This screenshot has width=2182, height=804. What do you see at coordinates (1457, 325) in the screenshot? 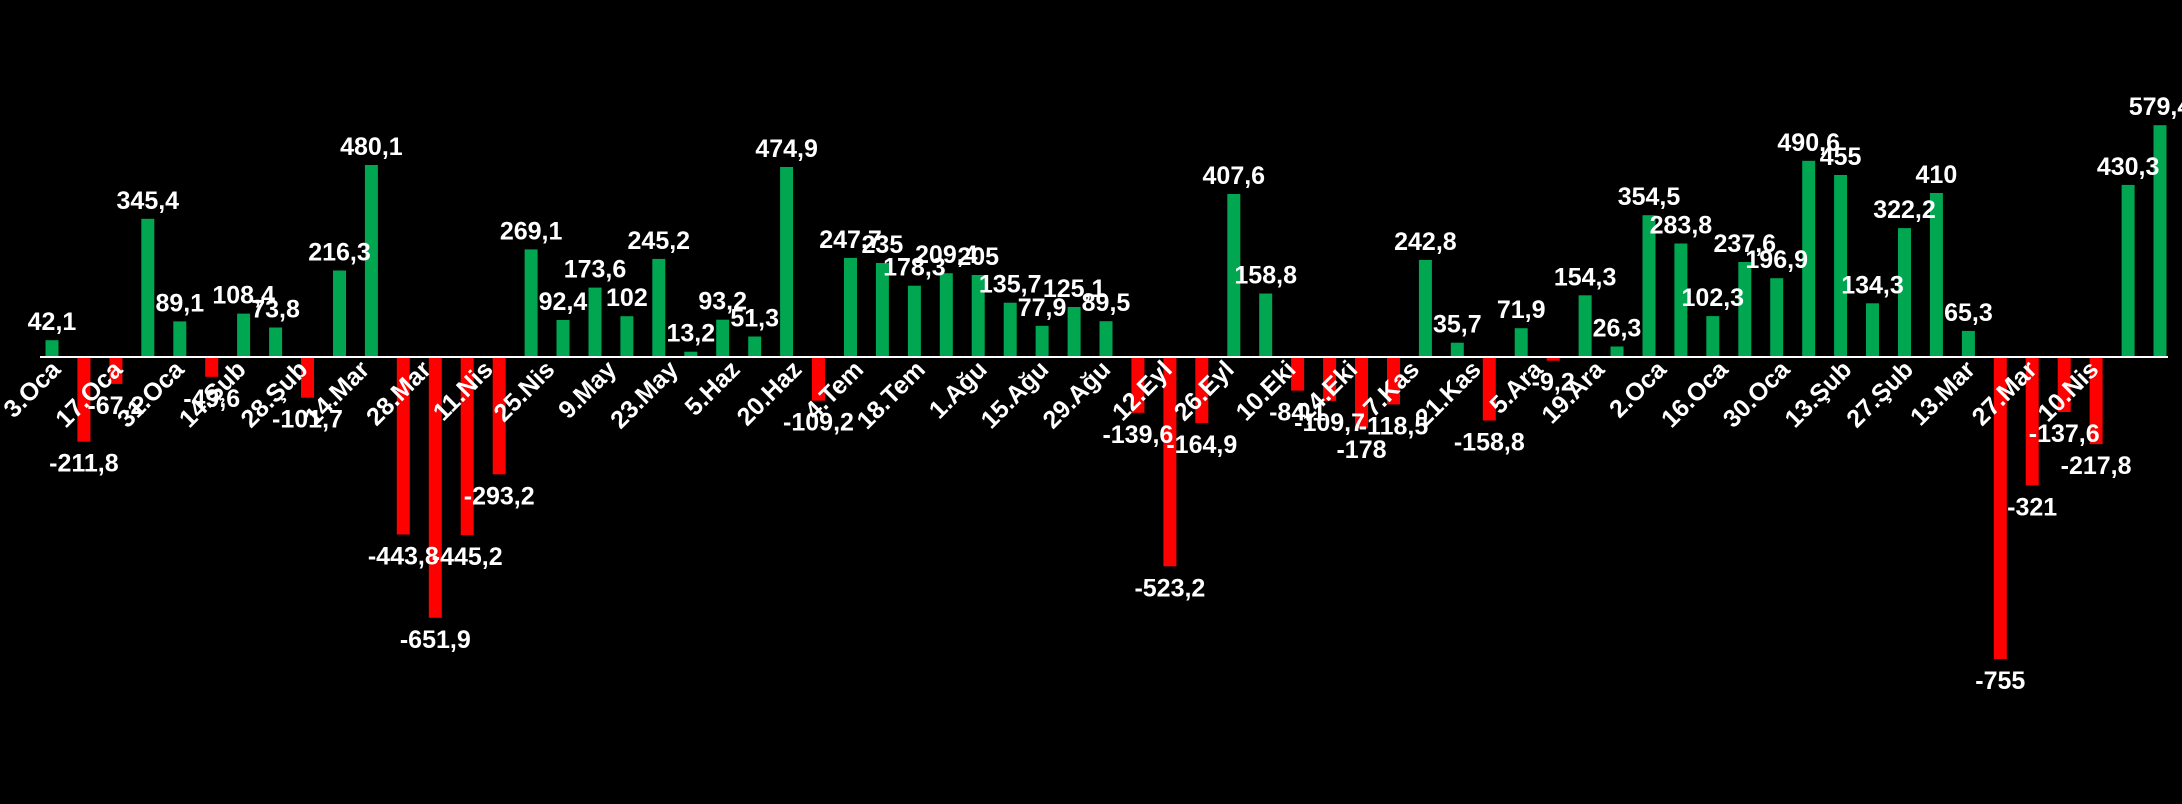
I see `data-label-44: 35,7` at bounding box center [1457, 325].